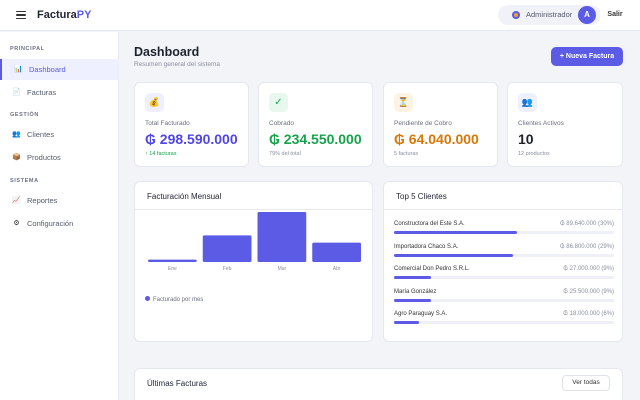  Describe the element at coordinates (16, 92) in the screenshot. I see `document-icon: 📄` at that location.